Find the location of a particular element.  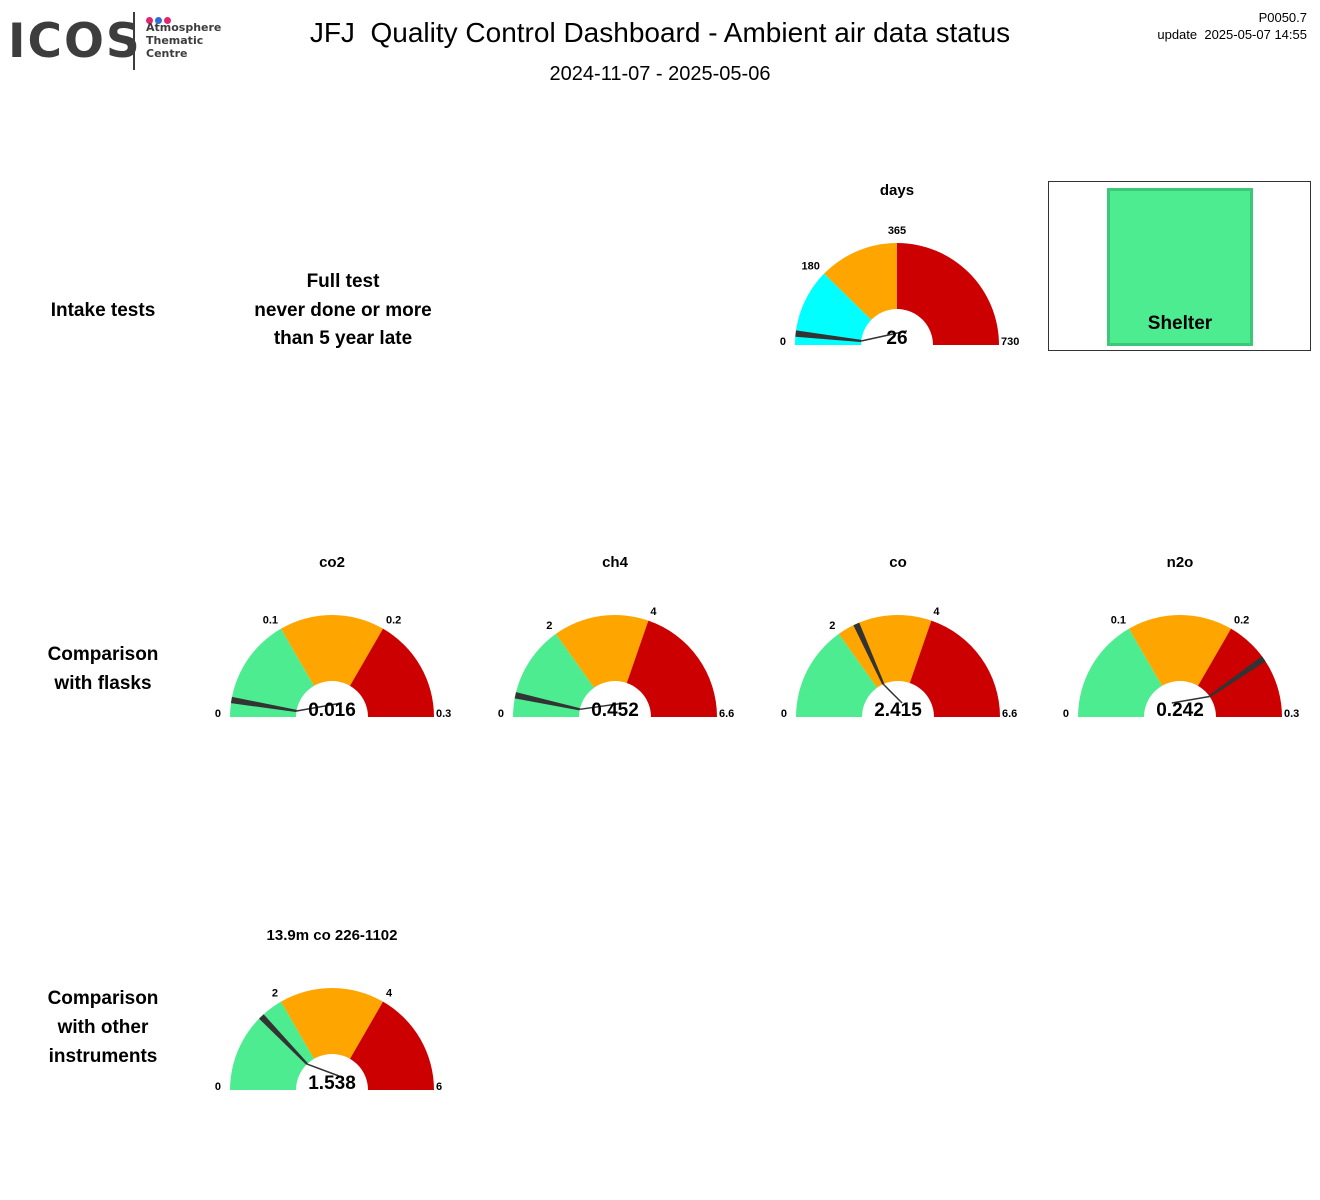

logo-subtitle: Atmosphere Thematic Centre is located at coordinates (184, 40).